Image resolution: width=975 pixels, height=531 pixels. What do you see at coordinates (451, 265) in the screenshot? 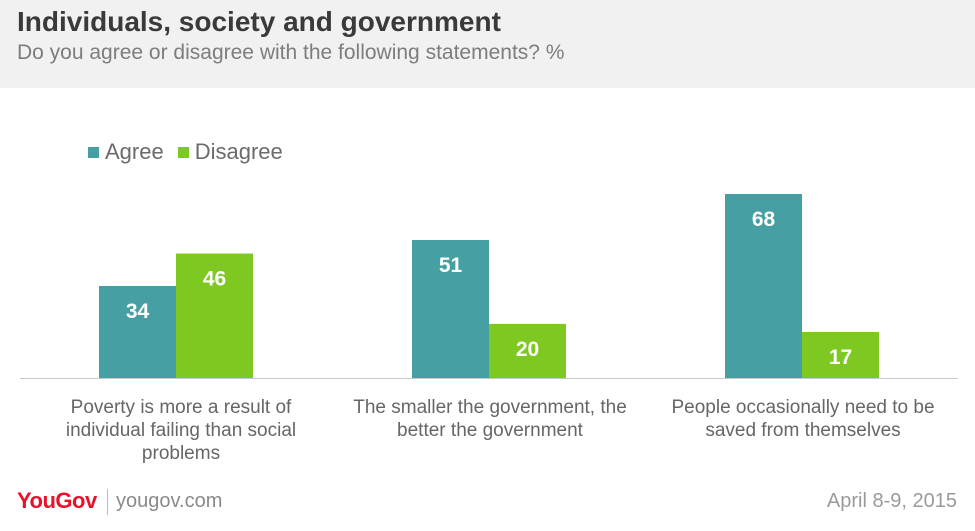
I see `data-label-agree-smaller-government: 51` at bounding box center [451, 265].